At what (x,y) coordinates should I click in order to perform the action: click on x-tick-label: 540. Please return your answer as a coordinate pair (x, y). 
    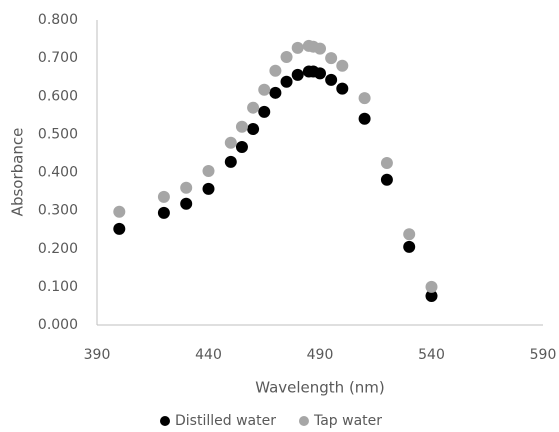
    Looking at the image, I should click on (431, 355).